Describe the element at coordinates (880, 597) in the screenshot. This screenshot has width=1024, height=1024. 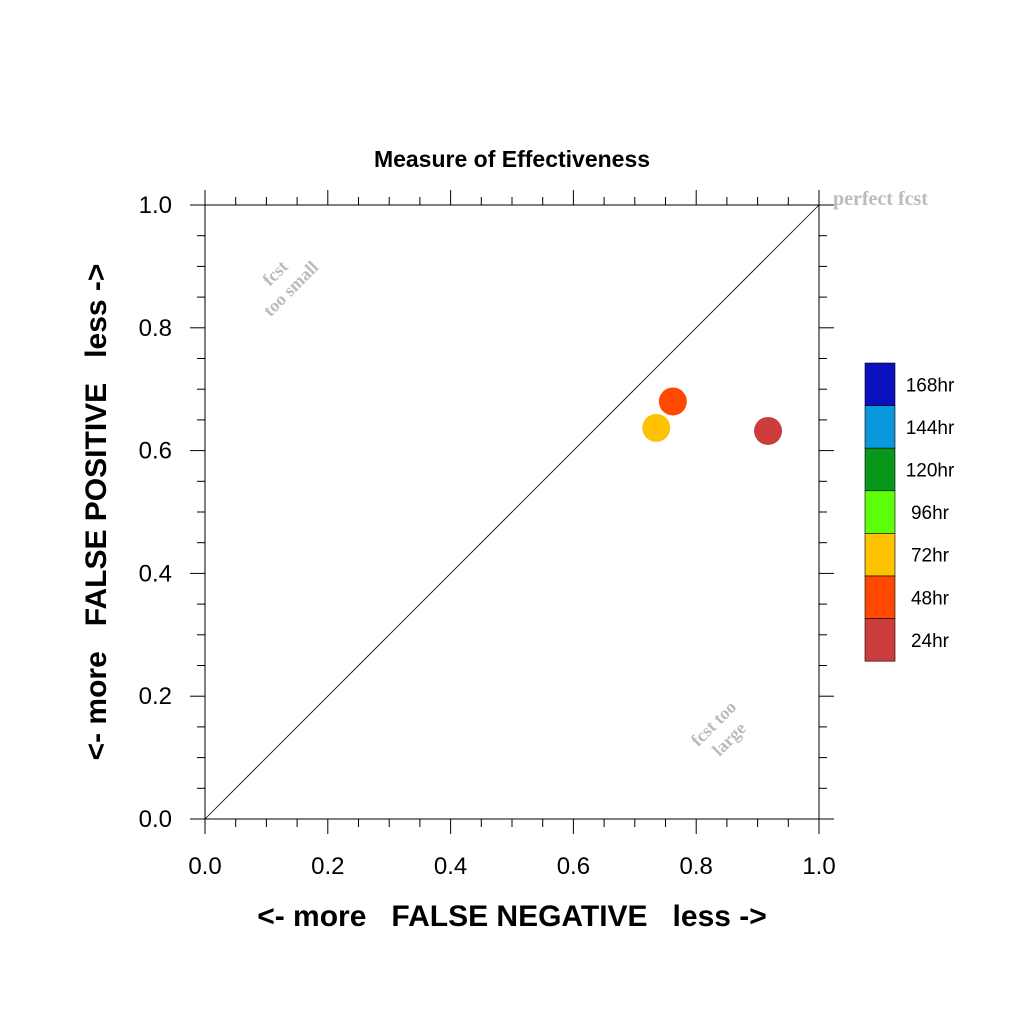
I see `legend-swatch-48hr` at that location.